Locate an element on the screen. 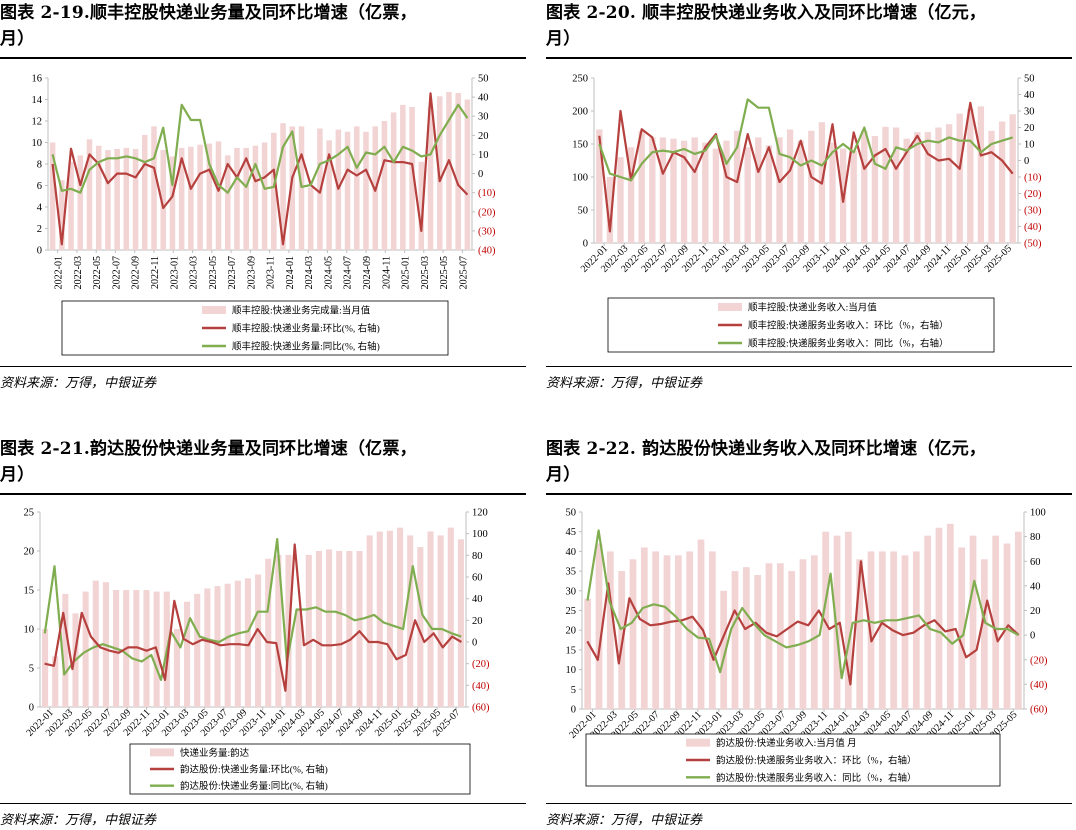 The image size is (1076, 830). legend-label: 顺丰控股:快递服务业务收入：同比（%，右轴） is located at coordinates (848, 344).